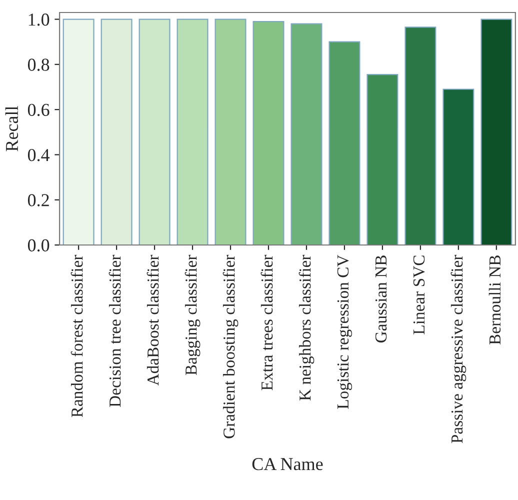 This screenshot has height=500, width=518. Describe the element at coordinates (458, 349) in the screenshot. I see `x-tick-label: Passive aggressive classifier` at that location.